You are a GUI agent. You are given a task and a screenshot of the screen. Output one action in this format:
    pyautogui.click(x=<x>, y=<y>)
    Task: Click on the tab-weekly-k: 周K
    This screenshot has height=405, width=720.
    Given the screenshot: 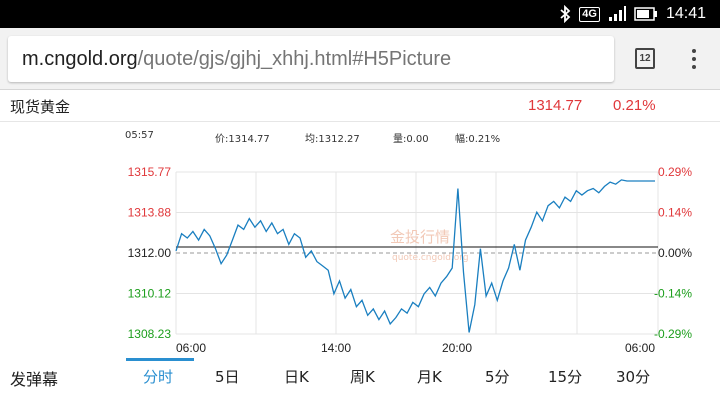 What is the action you would take?
    pyautogui.click(x=362, y=377)
    